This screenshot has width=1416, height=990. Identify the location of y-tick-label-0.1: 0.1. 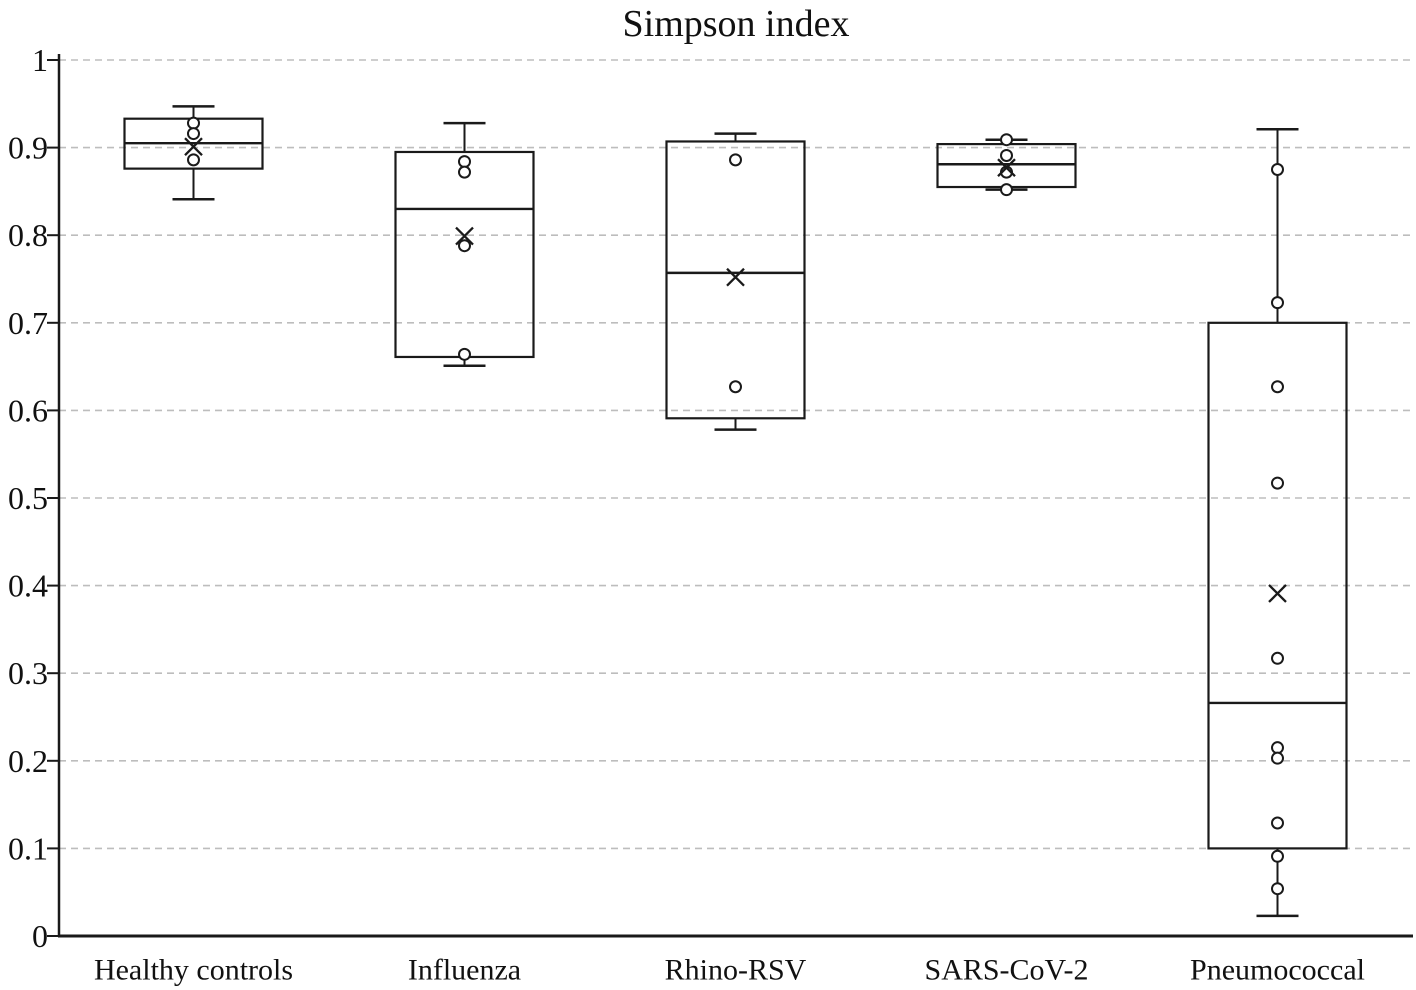
(28, 848).